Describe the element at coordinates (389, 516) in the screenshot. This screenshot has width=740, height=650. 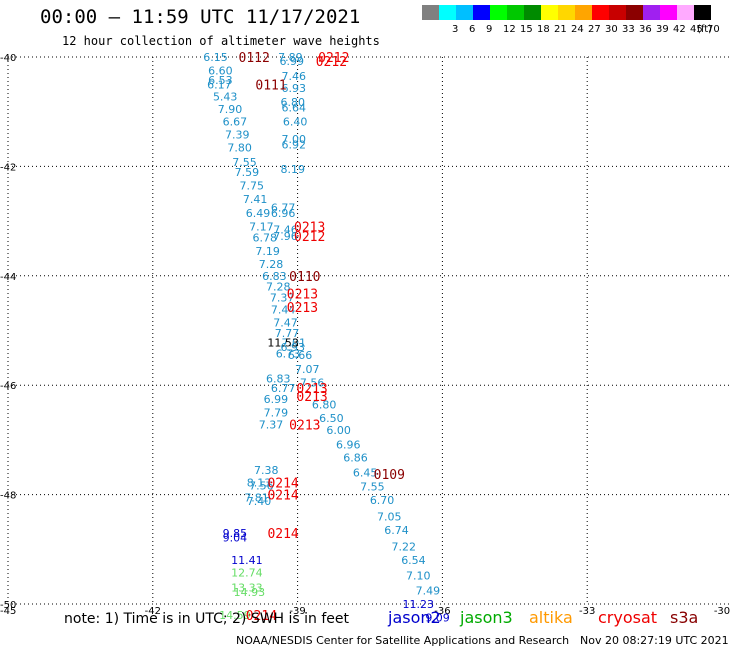
I see `swh-value-label: 7.05` at that location.